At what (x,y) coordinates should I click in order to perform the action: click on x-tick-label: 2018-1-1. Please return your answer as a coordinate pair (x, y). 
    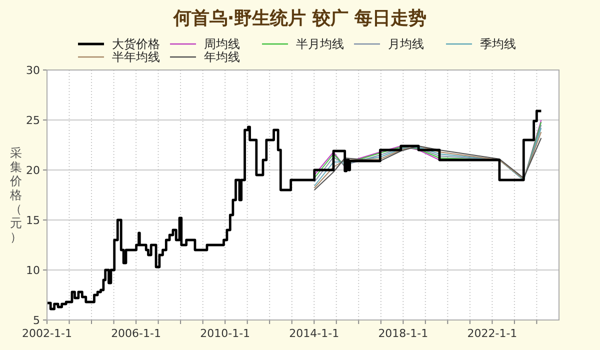
    Looking at the image, I should click on (403, 333).